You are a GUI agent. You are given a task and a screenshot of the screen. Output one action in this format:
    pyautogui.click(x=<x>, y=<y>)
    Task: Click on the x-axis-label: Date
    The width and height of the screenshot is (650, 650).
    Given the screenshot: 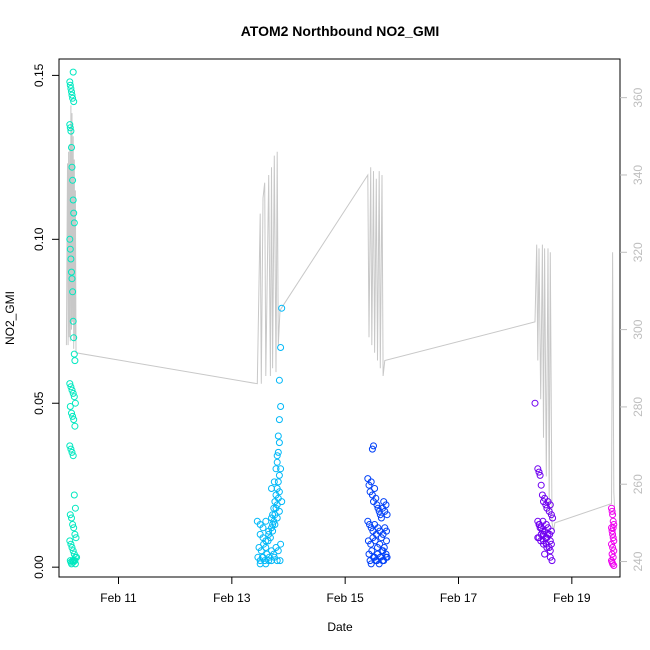 What is the action you would take?
    pyautogui.click(x=340, y=627)
    